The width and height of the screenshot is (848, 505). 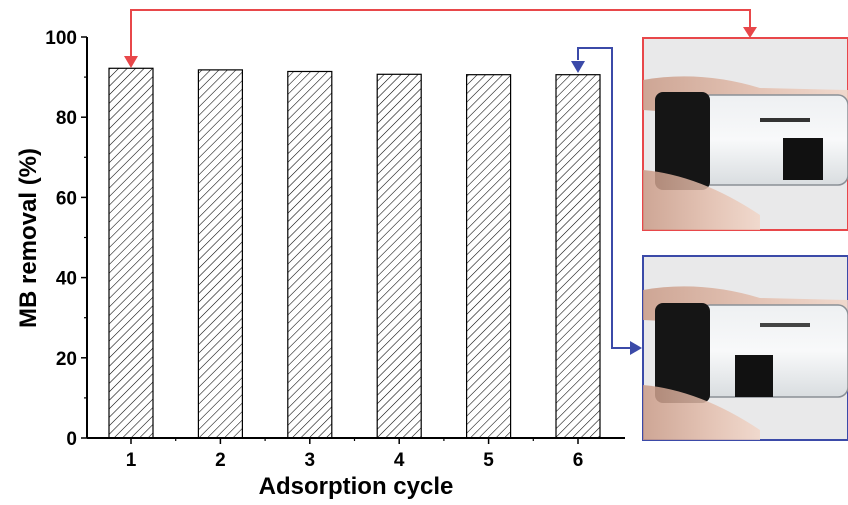 I want to click on y-tick-label: 40, so click(x=66, y=279).